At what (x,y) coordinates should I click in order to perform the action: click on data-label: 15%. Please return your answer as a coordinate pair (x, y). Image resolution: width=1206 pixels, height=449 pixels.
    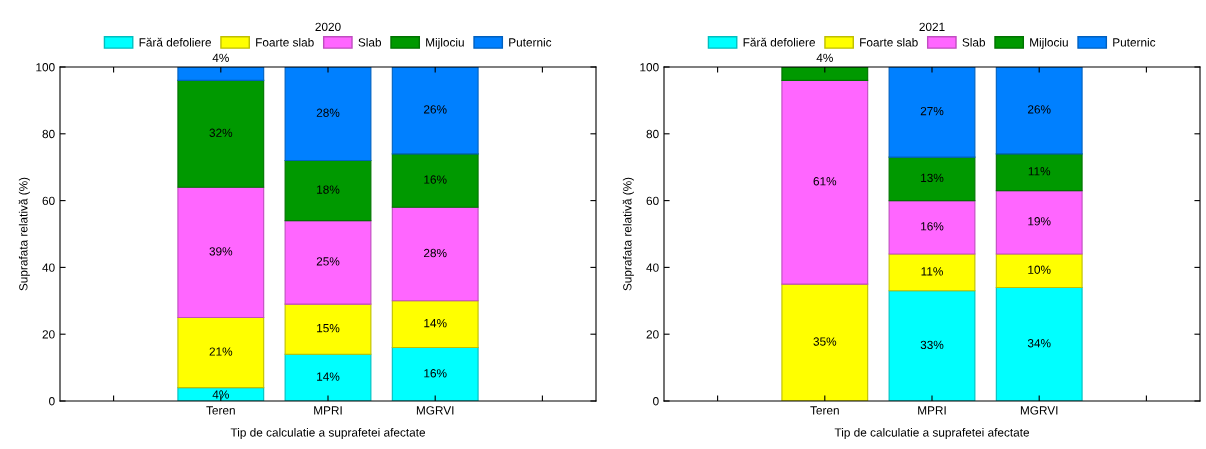
    Looking at the image, I should click on (328, 328).